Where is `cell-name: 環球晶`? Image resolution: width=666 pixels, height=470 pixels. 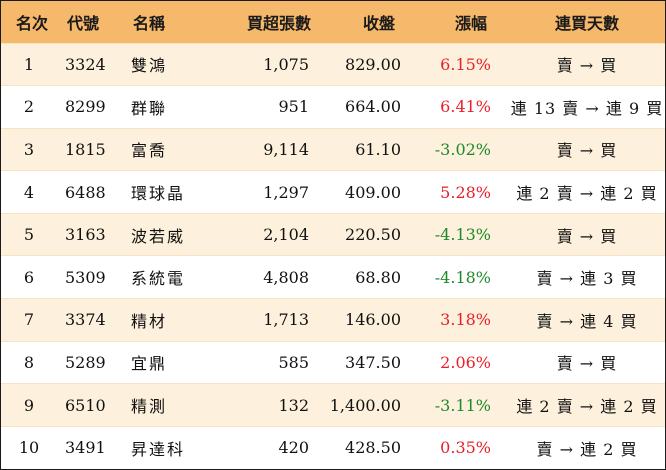
cell-name: 環球晶 is located at coordinates (167, 192).